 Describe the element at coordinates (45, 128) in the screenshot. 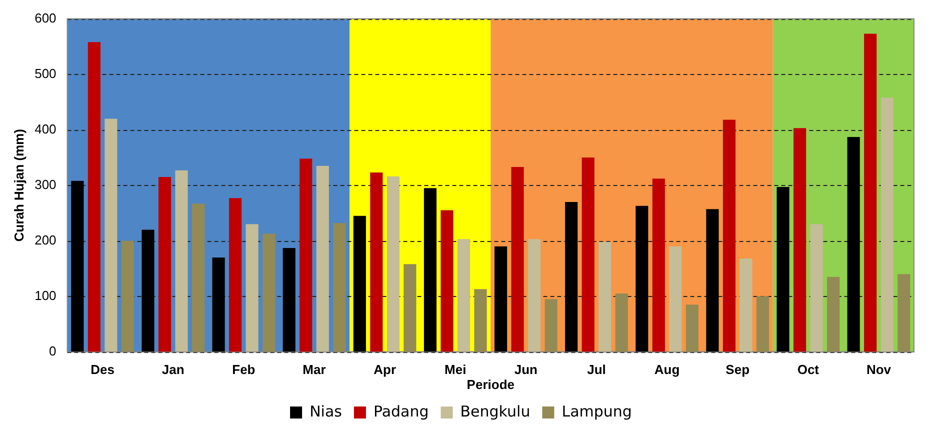

I see `y-tick-label: 400` at that location.